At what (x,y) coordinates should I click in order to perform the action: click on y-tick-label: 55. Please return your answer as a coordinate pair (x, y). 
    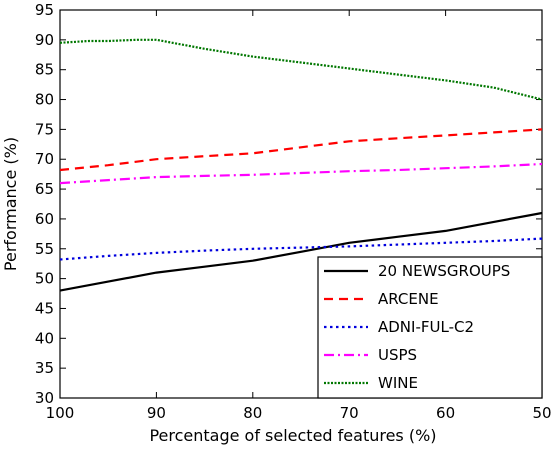
    Looking at the image, I should click on (44, 249).